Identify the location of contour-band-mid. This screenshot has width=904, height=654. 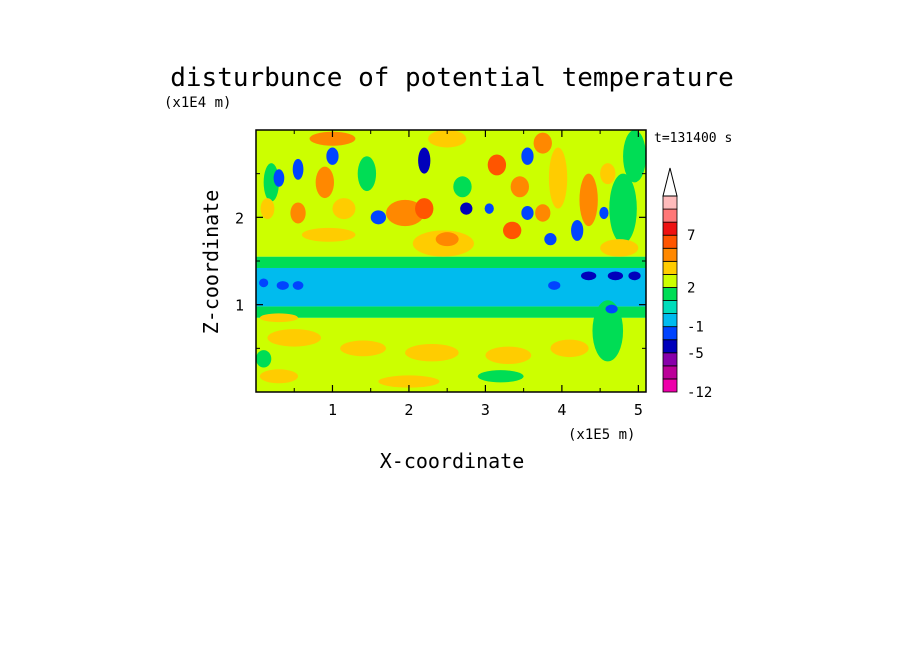
(451, 287).